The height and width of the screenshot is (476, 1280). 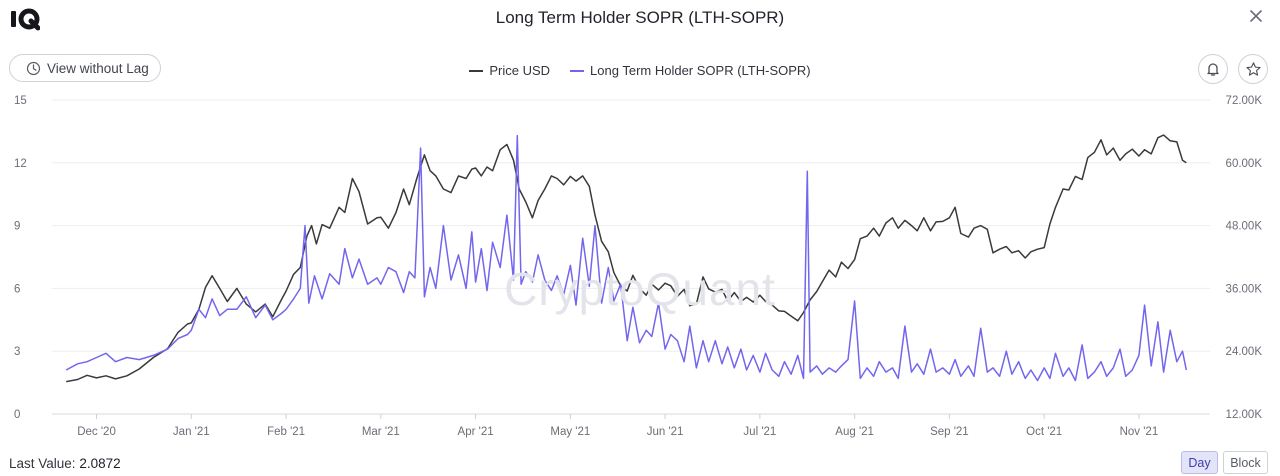 I want to click on right-tick-label: 36.00K, so click(x=1244, y=289).